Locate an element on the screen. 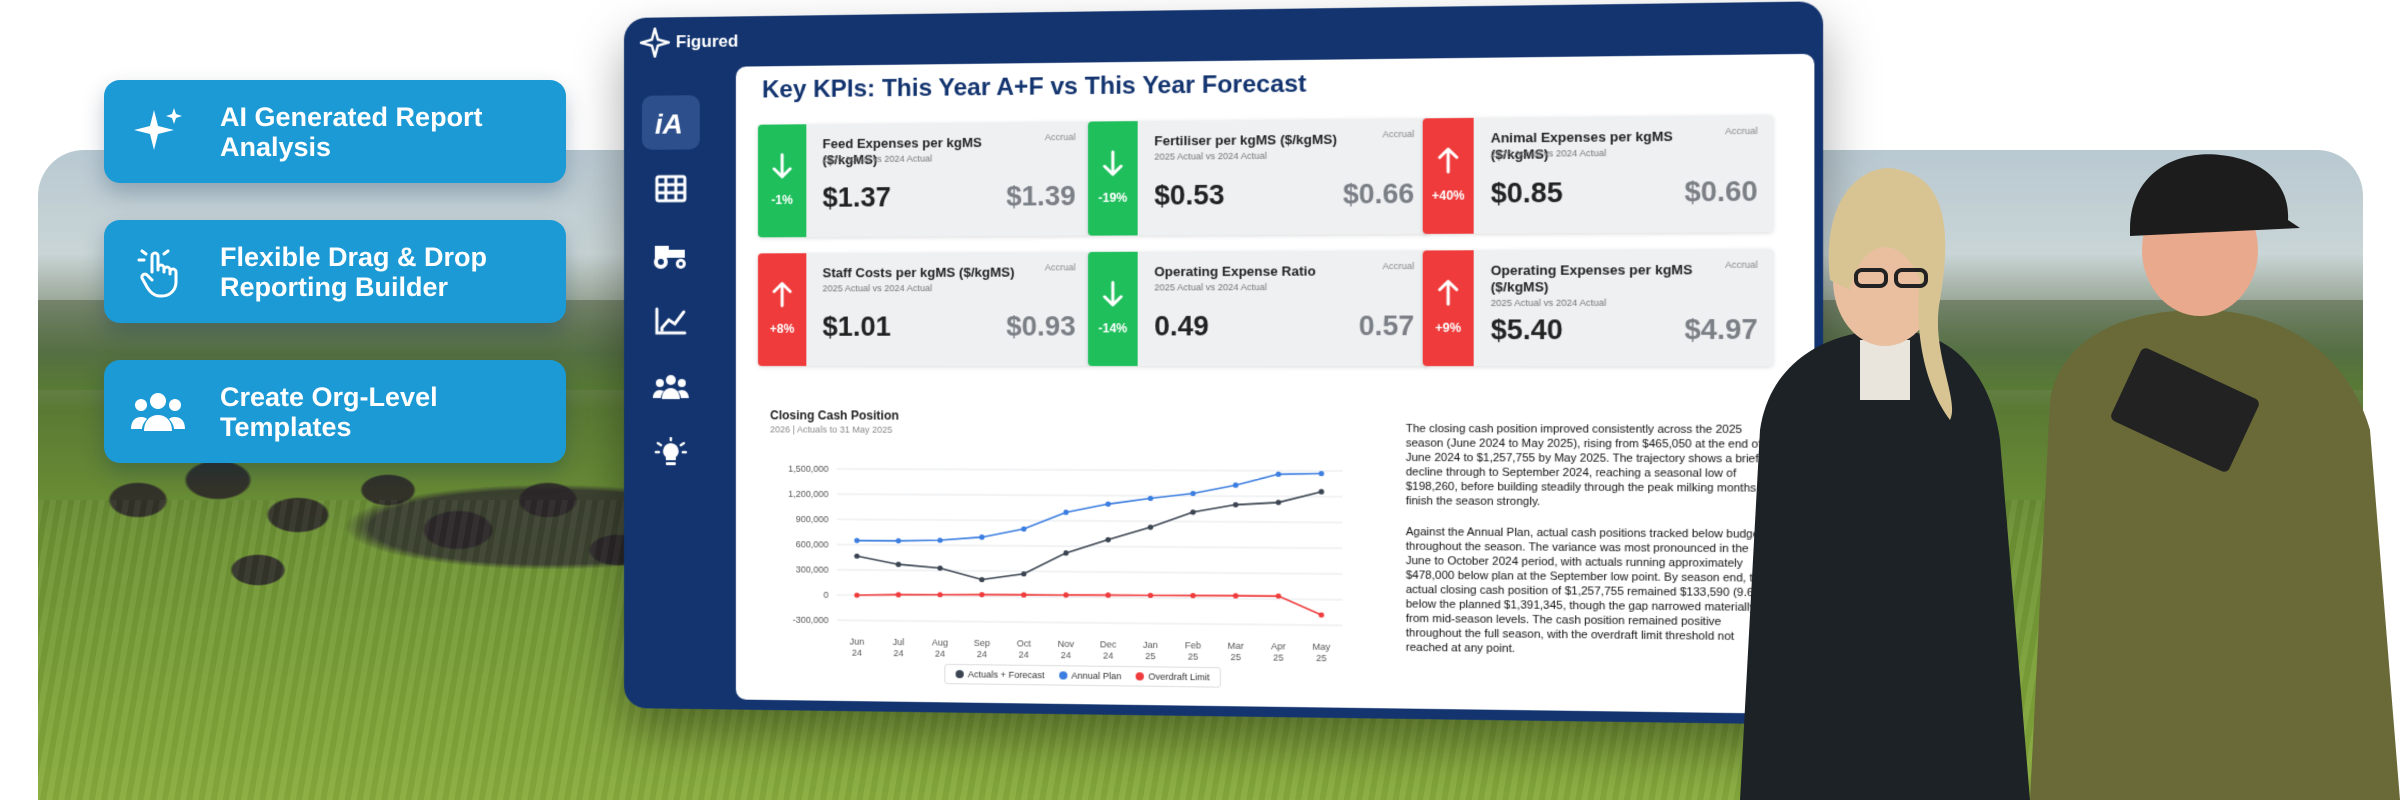 The width and height of the screenshot is (2400, 800). kpi-value: 0.49 is located at coordinates (1181, 327).